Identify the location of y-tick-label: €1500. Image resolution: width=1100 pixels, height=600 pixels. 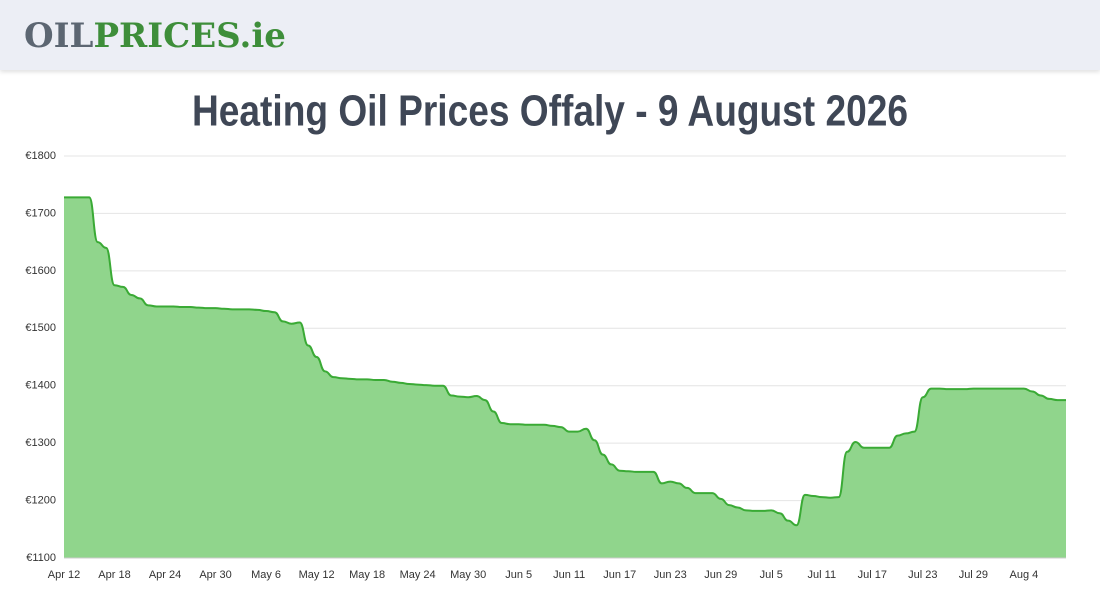
(40, 328).